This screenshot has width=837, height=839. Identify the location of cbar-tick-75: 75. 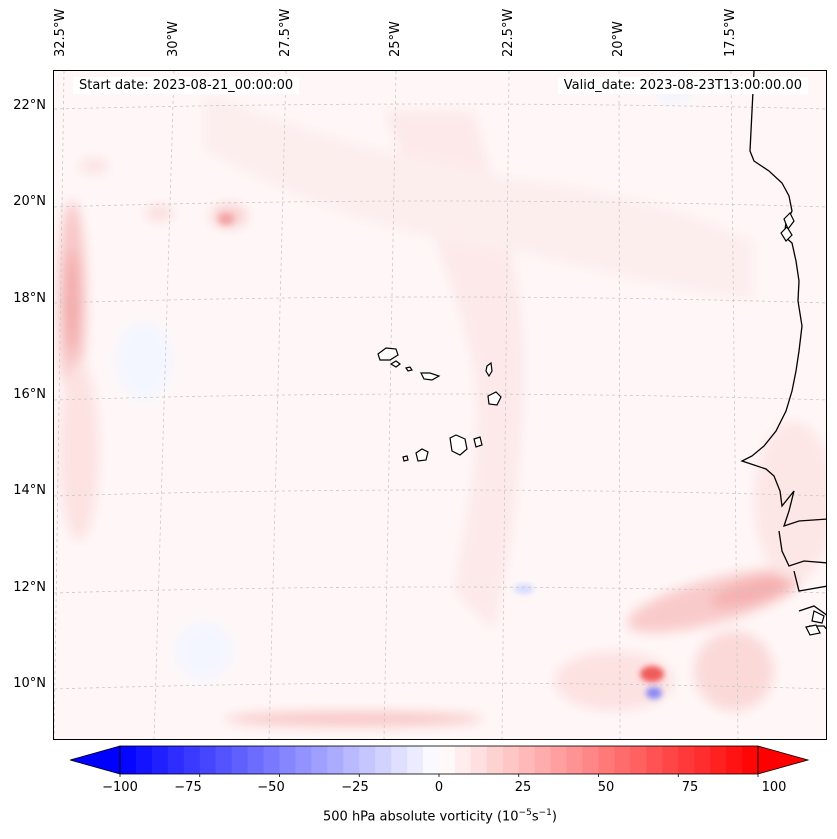
(690, 787).